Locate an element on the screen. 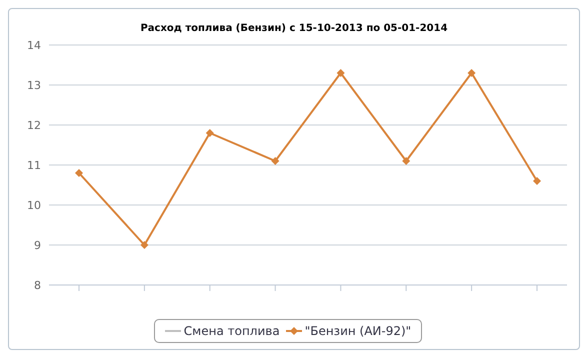 The image size is (588, 357). y-tick-label: 14 is located at coordinates (34, 45).